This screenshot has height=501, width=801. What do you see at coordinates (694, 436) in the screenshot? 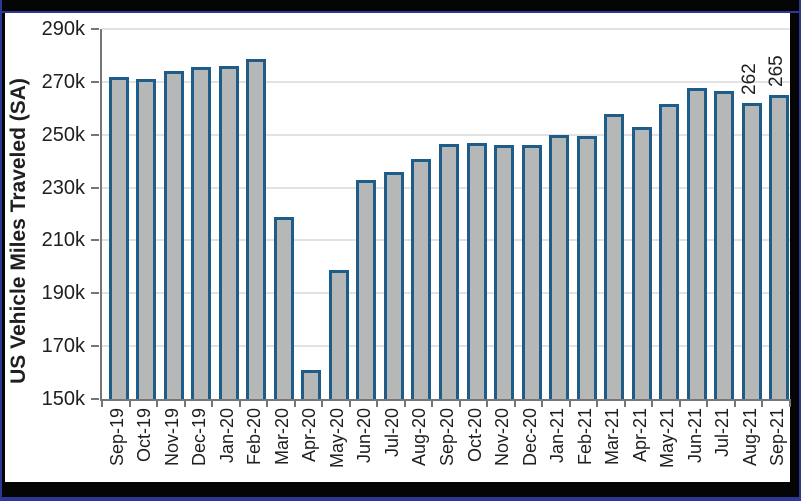
I see `x-tick-label: Jun-21` at bounding box center [694, 436].